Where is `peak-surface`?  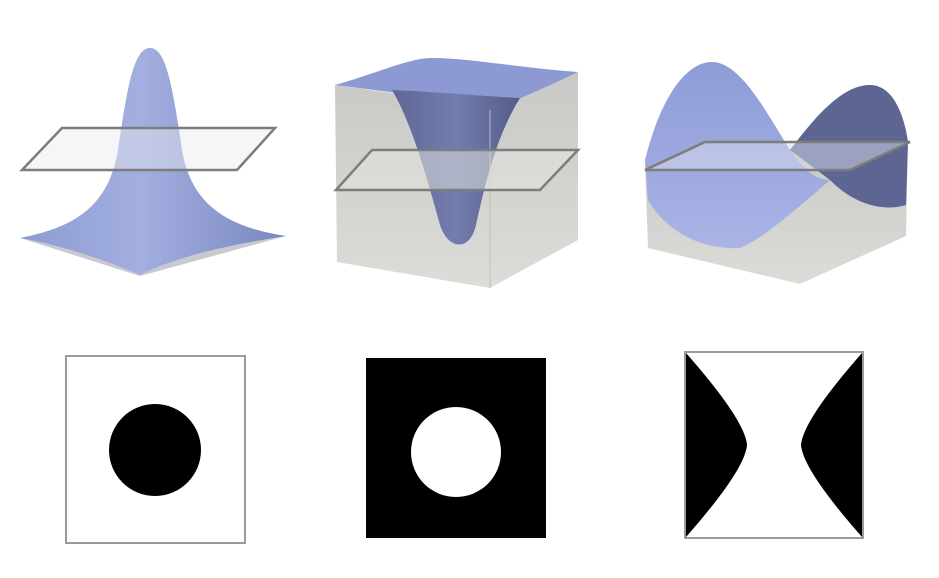
peak-surface is located at coordinates (153, 161).